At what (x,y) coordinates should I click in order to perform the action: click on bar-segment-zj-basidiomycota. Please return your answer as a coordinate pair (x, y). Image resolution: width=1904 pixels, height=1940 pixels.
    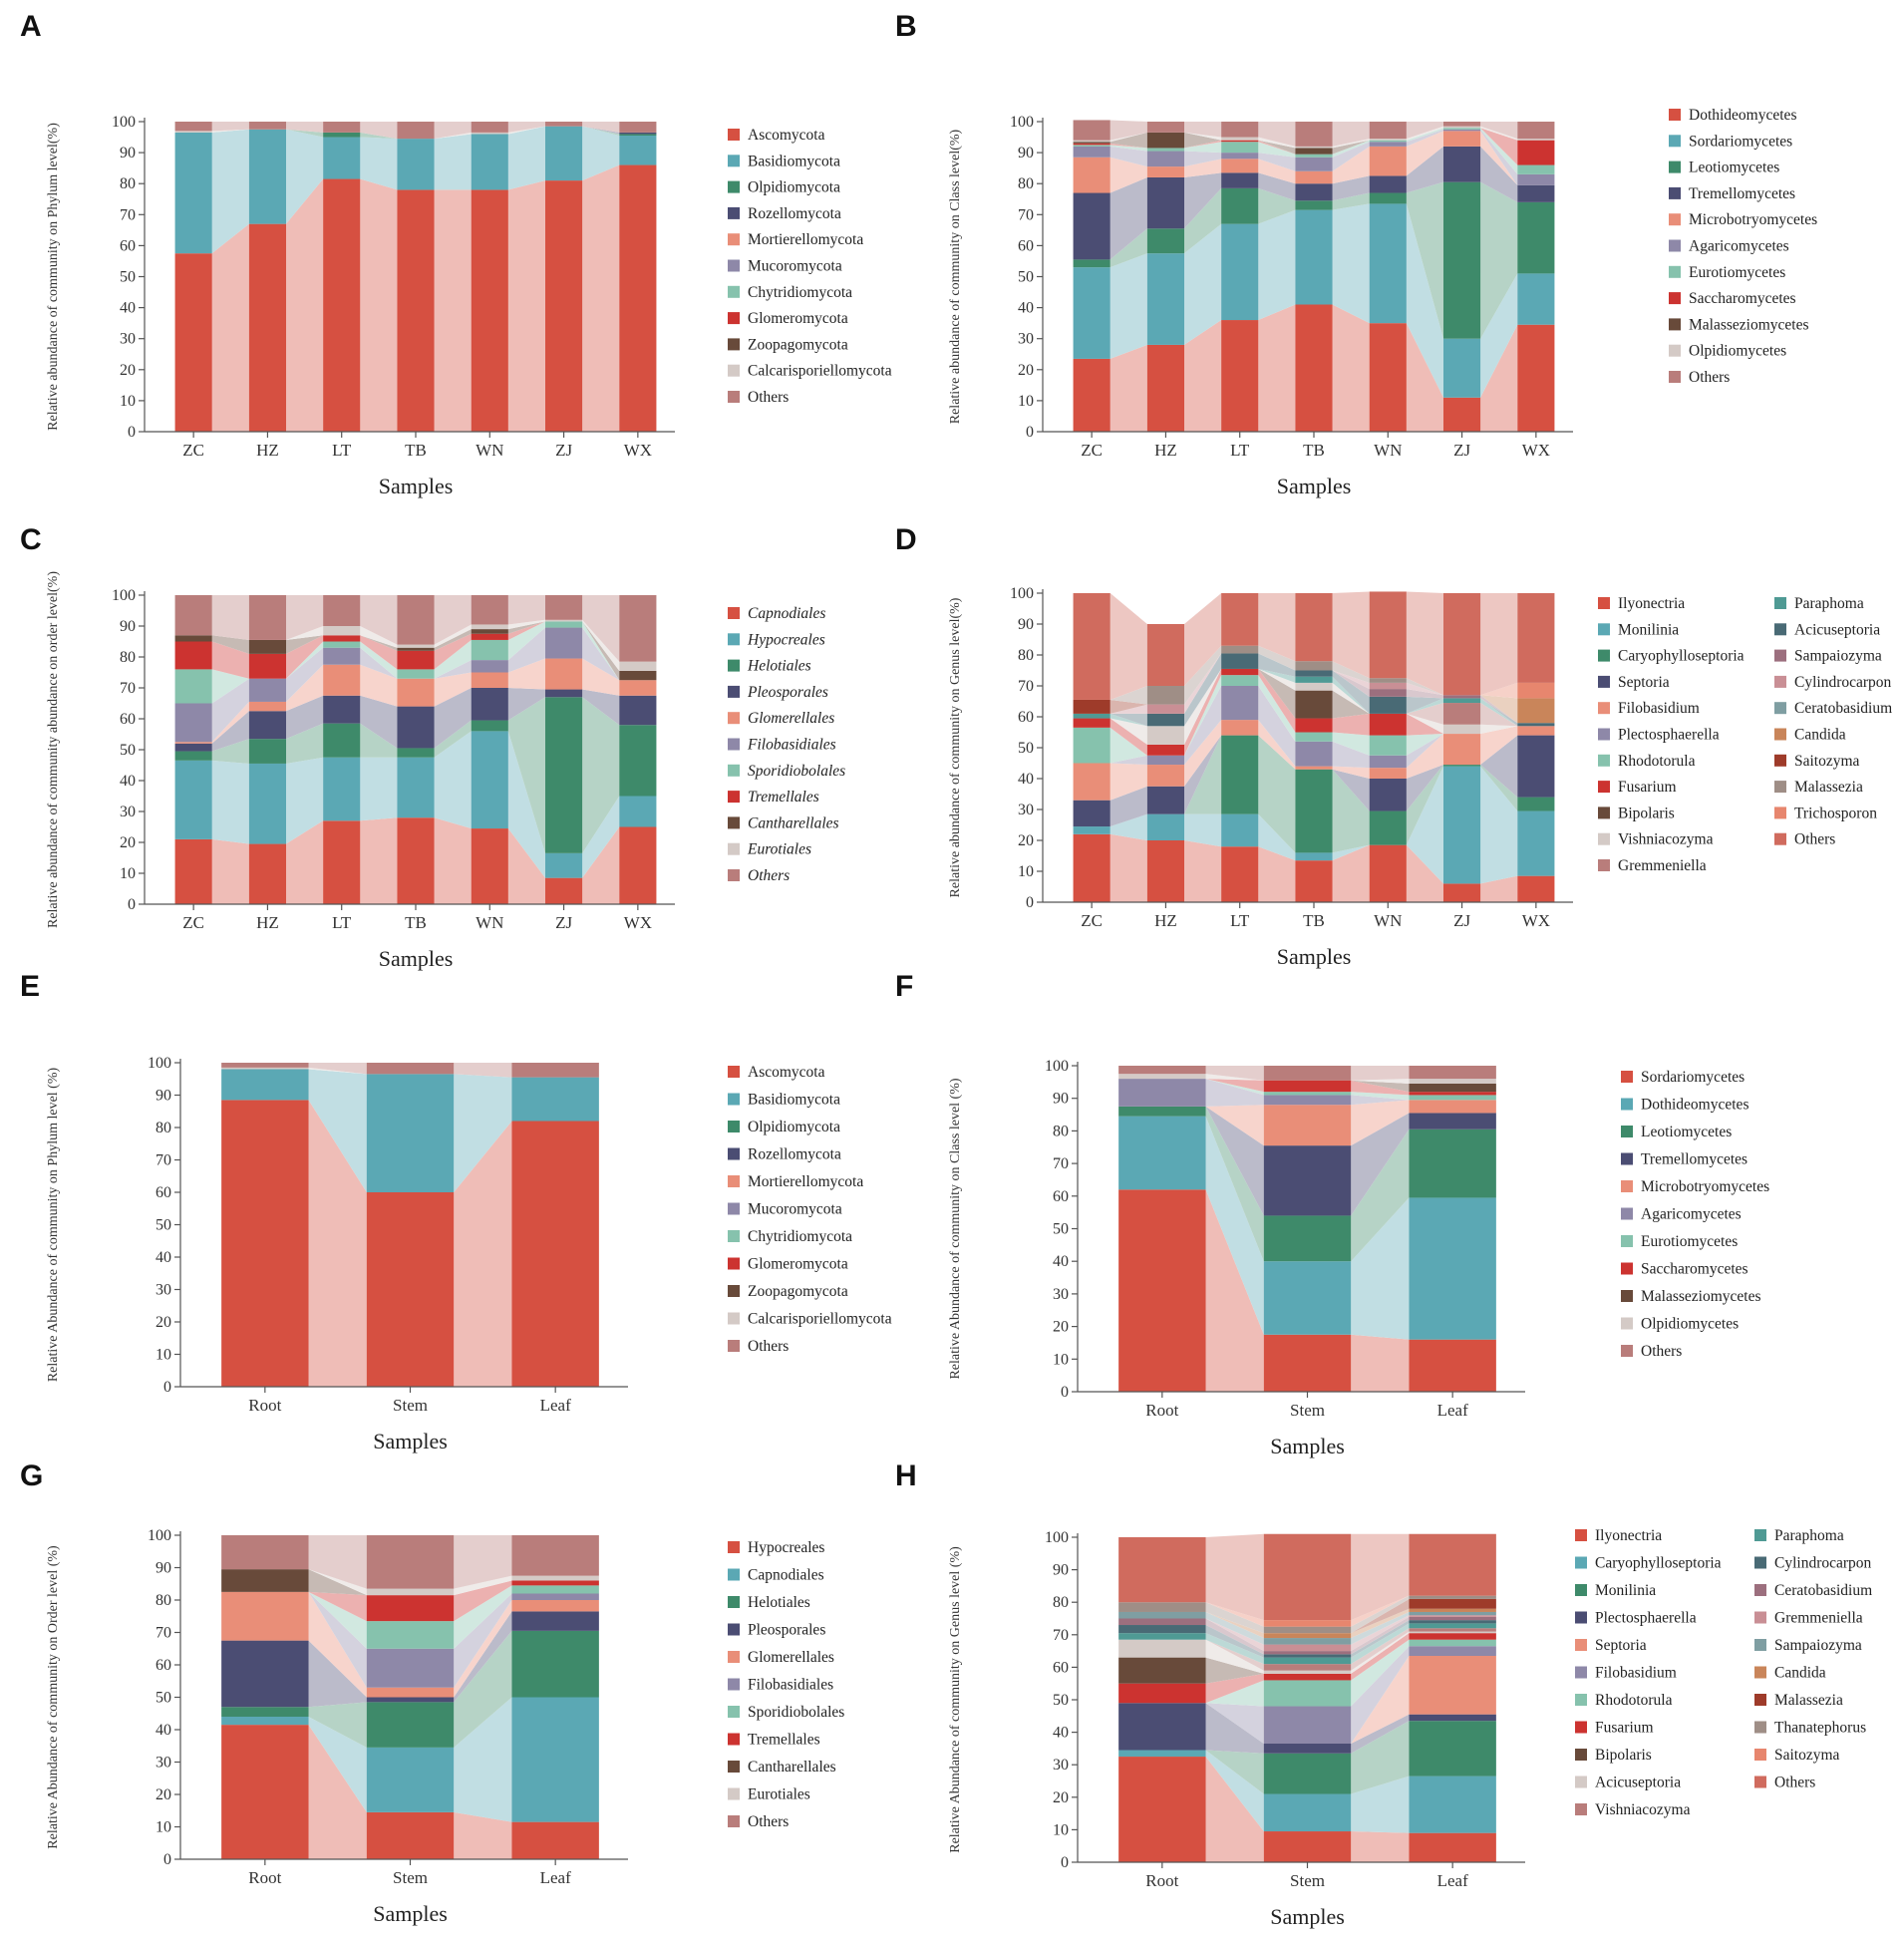
    Looking at the image, I should click on (564, 153).